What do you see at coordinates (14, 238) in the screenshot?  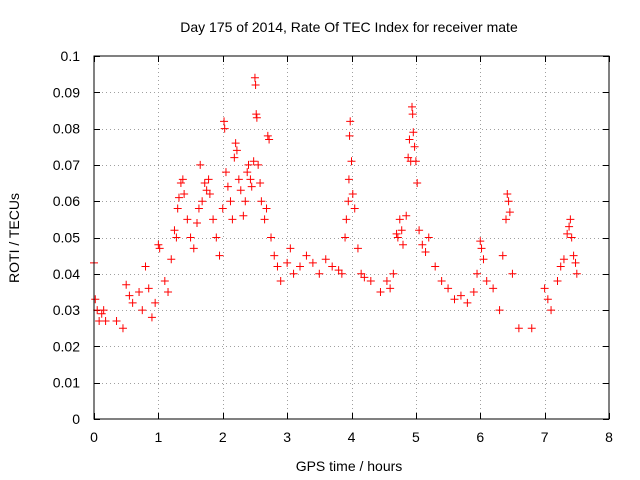 I see `y-axis-label: ROTI / TECUs` at bounding box center [14, 238].